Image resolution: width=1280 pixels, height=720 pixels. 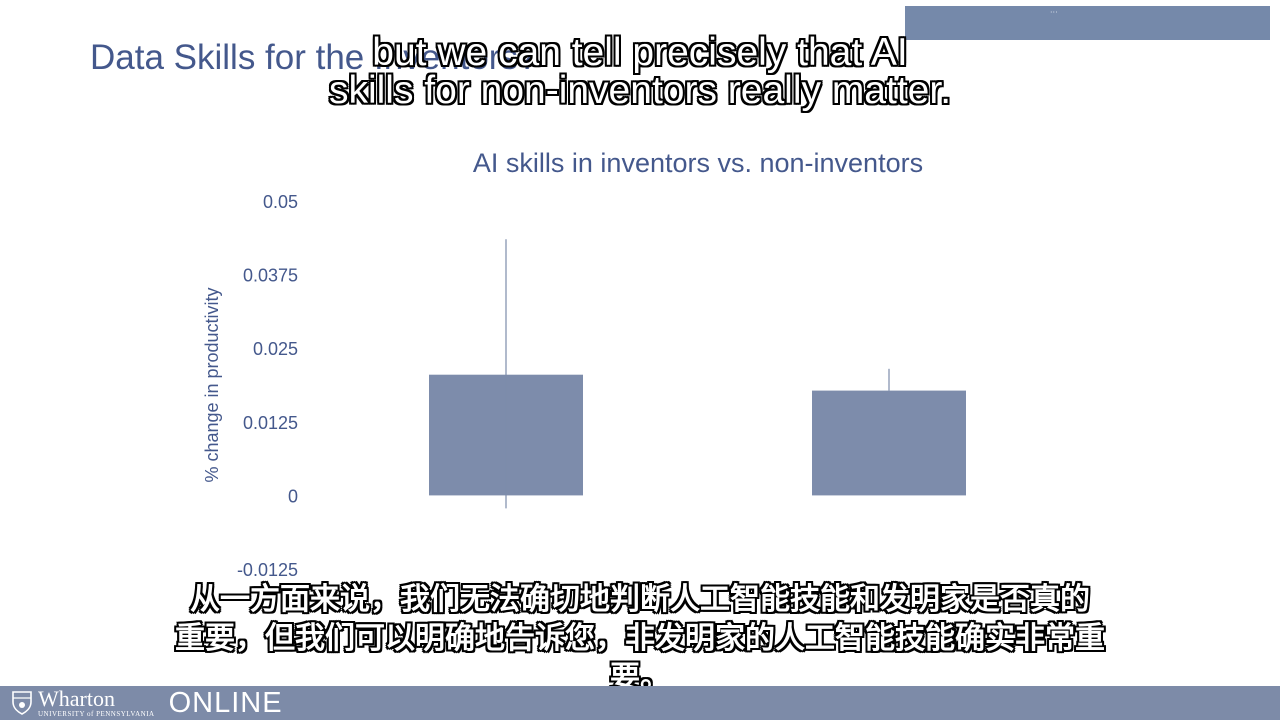 I want to click on logo-brand-name: Wharton, so click(x=76, y=698).